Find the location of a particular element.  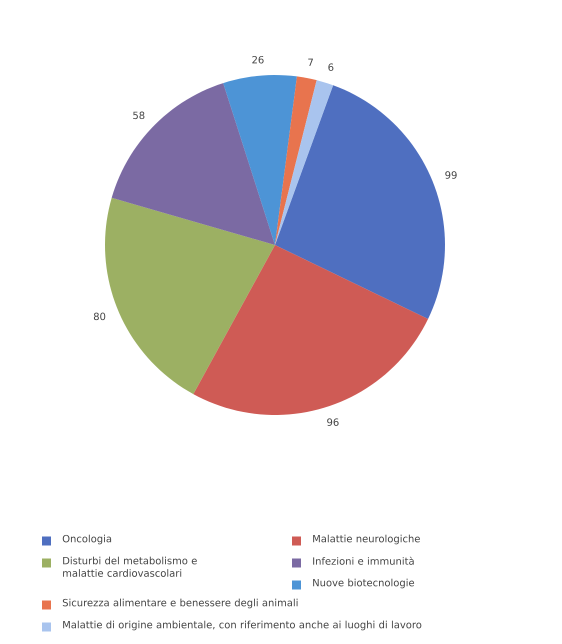

legend-label: Sicurezza alimentare e benessere degli animali is located at coordinates (180, 603).